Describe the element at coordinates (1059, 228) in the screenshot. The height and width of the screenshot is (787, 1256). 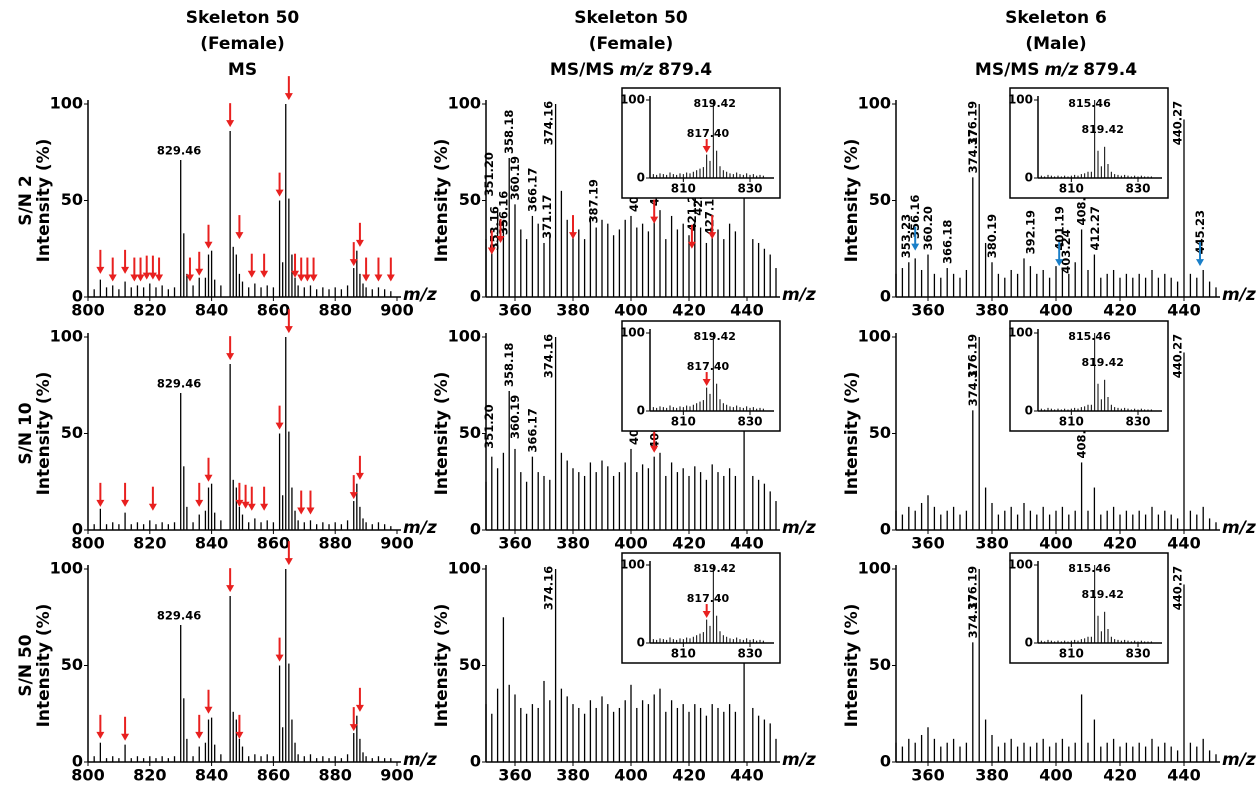
I see `peak-label: 401.19` at that location.